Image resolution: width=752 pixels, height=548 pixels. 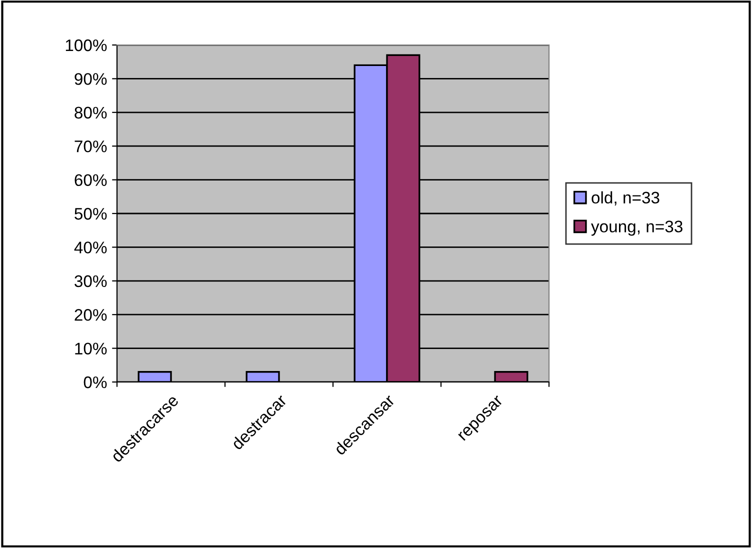 I want to click on legend-label: old, n=33, so click(x=626, y=198).